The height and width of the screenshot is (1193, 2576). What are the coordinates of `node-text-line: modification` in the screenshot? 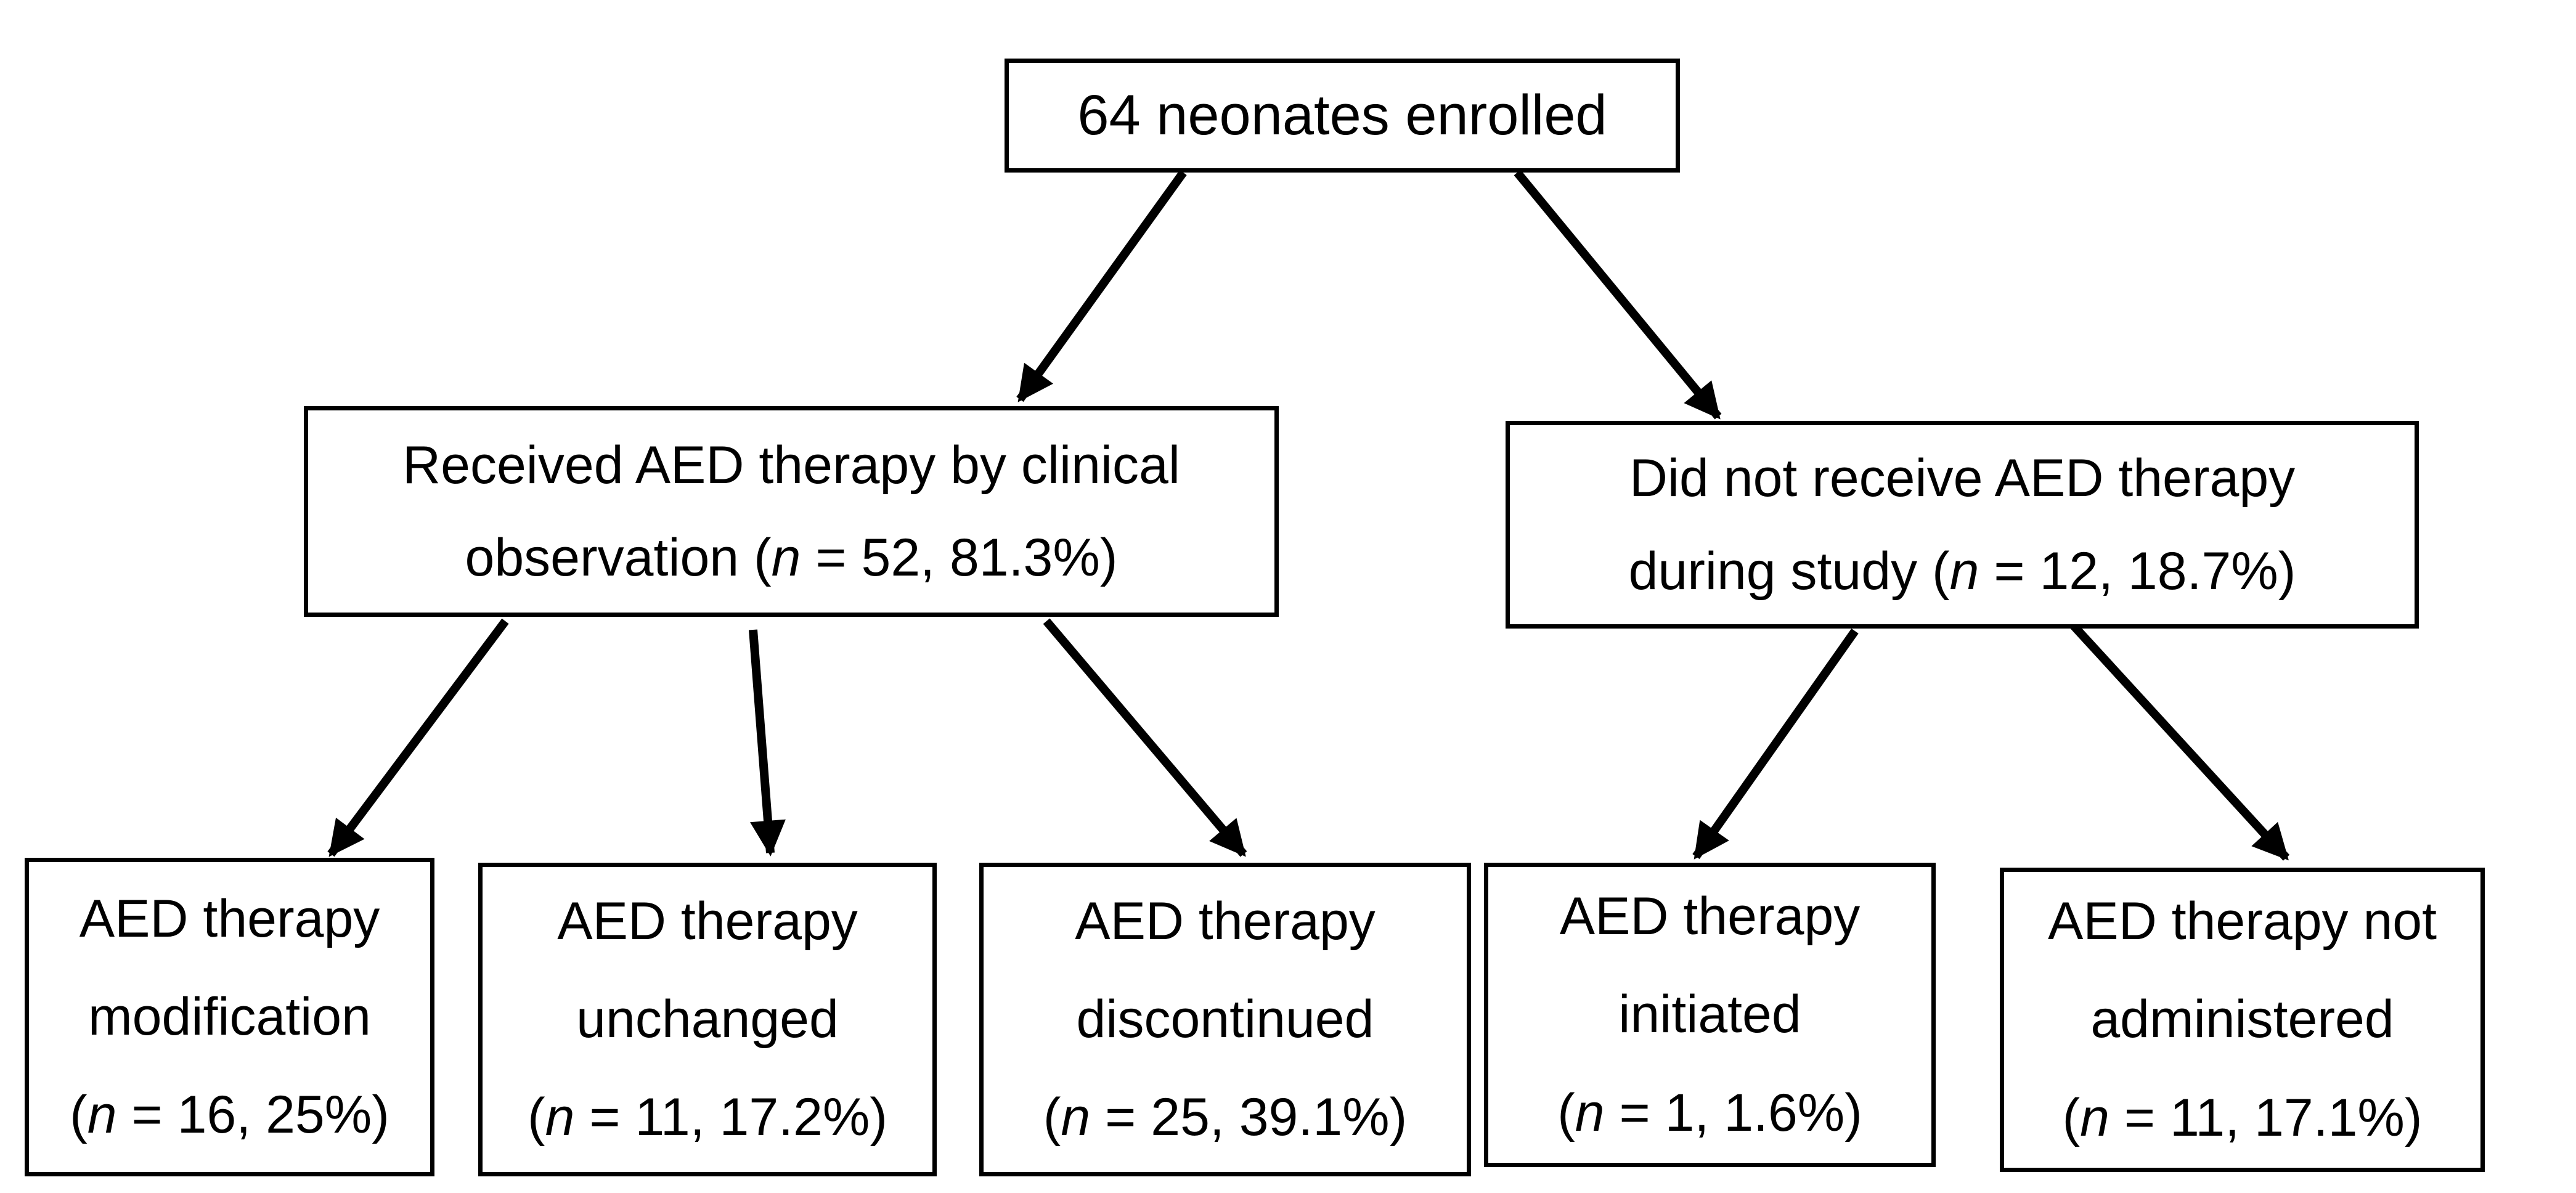 It's located at (229, 1017).